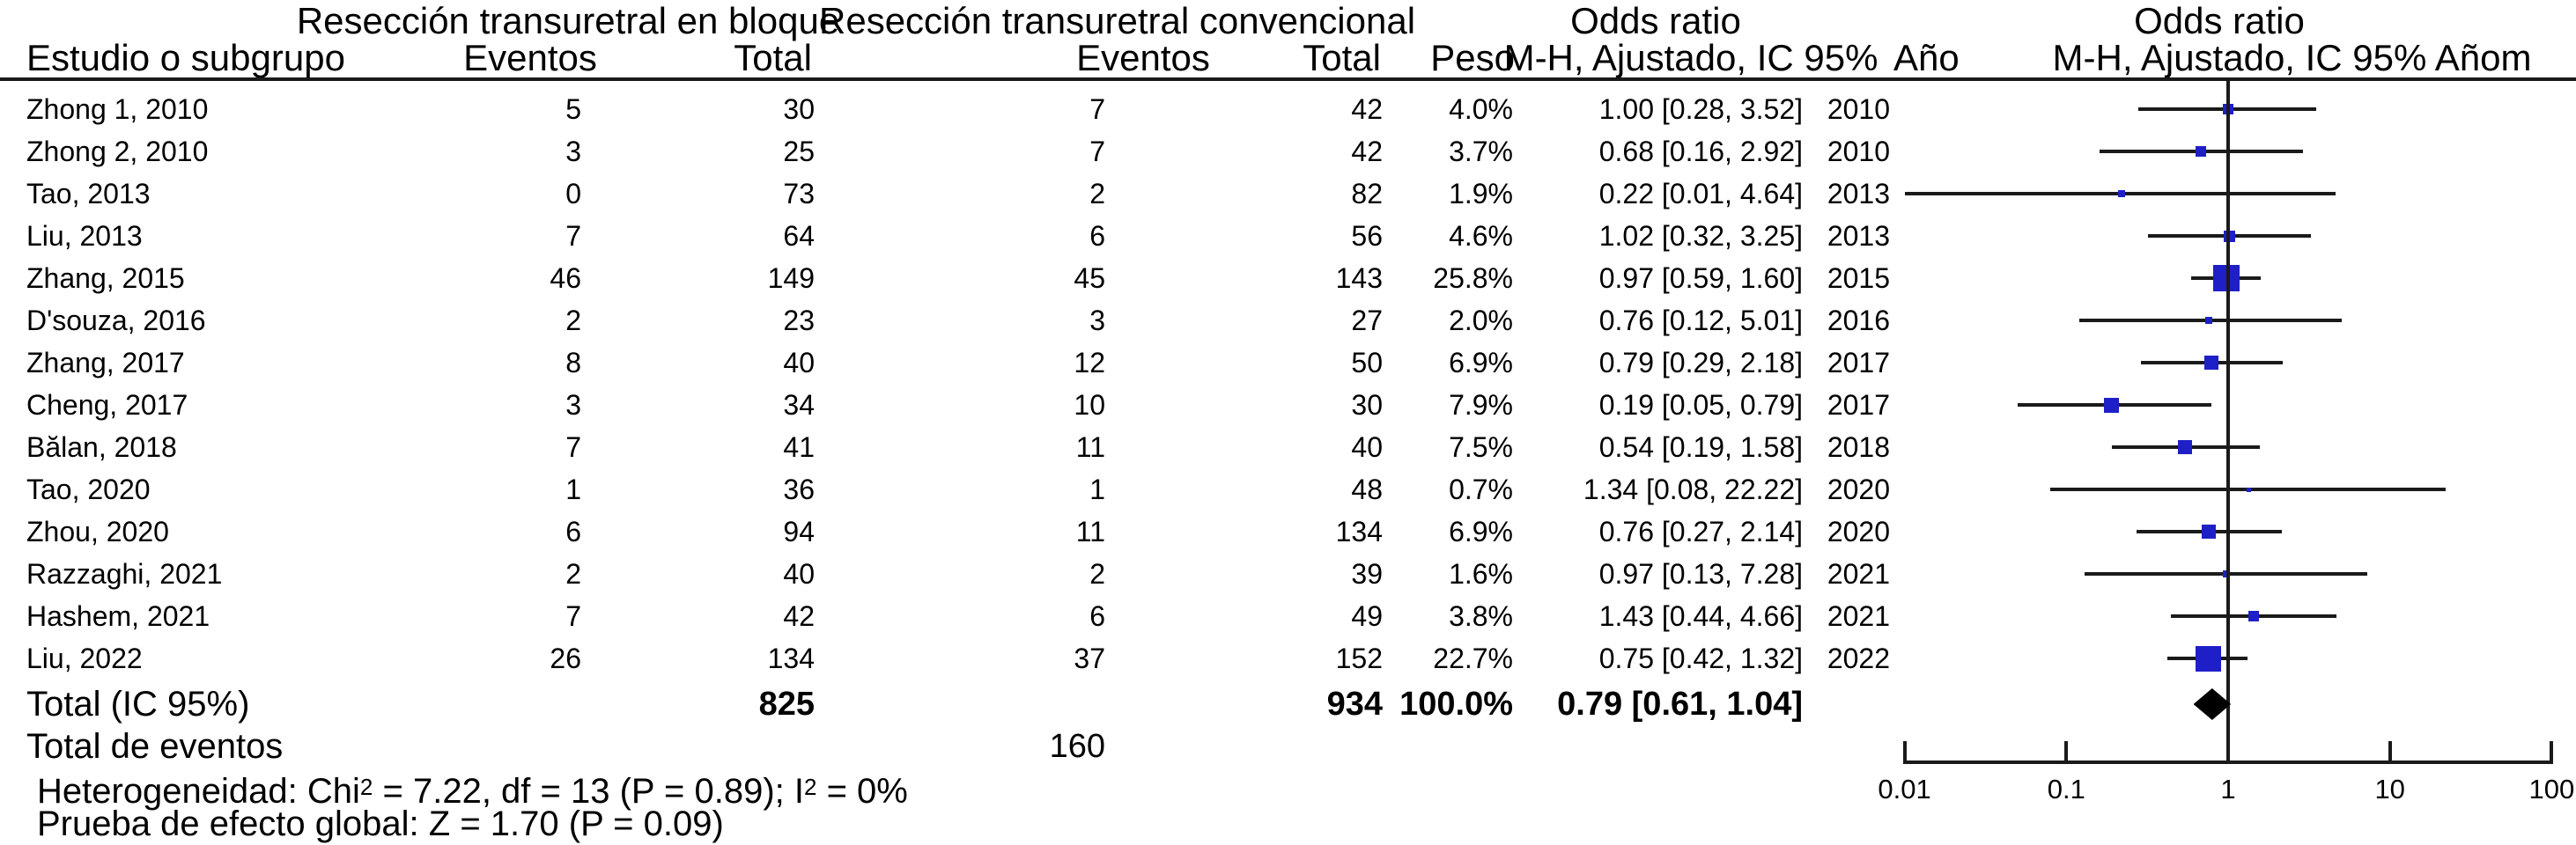  I want to click on or-sub-header-right: M-H, Ajustado, IC 95% Añom, so click(2292, 57).